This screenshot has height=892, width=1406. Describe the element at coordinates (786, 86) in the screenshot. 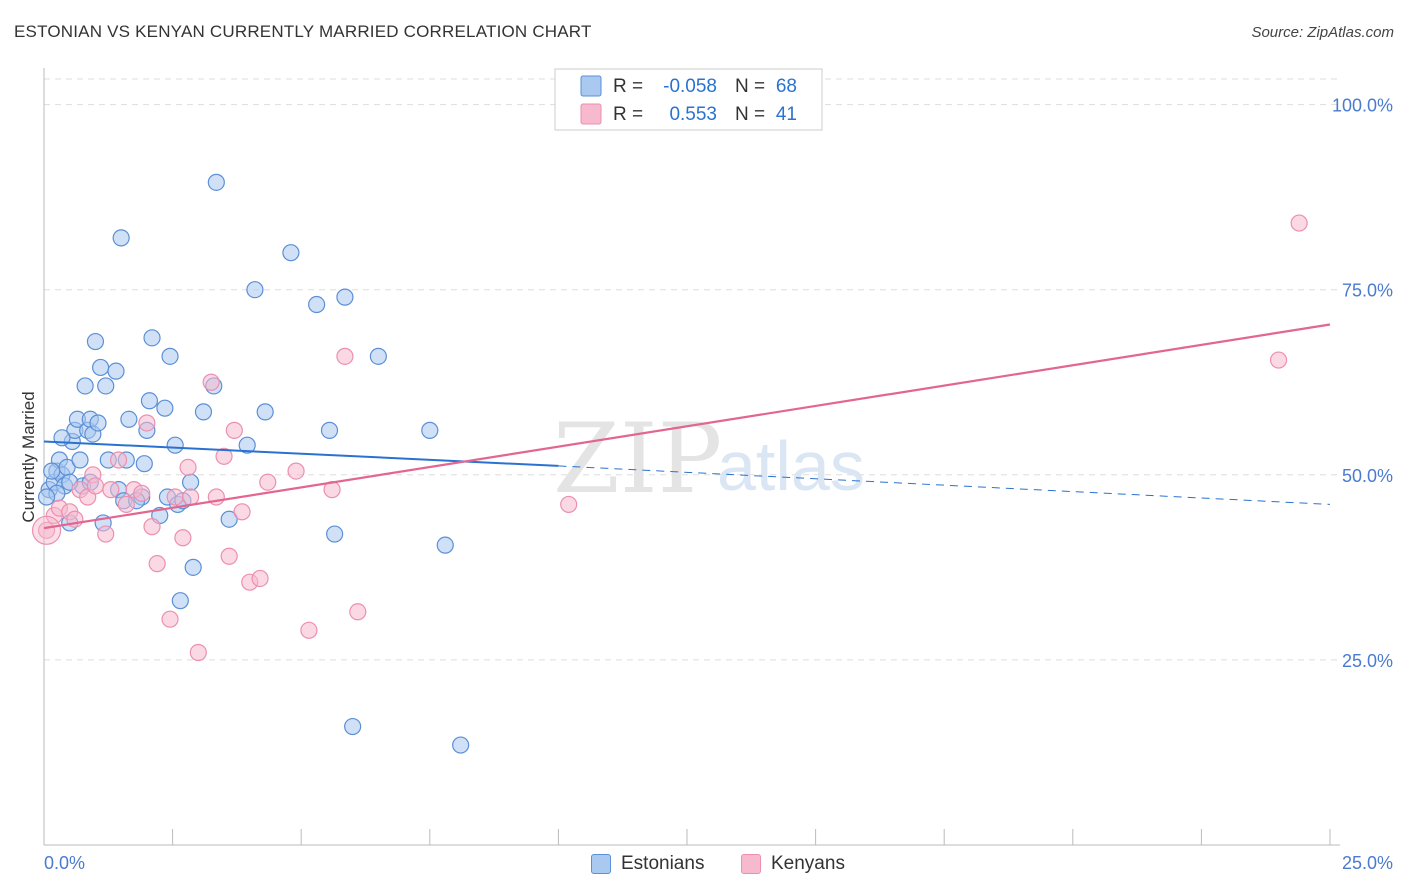

I see `legend-n-value-estonians: 68` at that location.